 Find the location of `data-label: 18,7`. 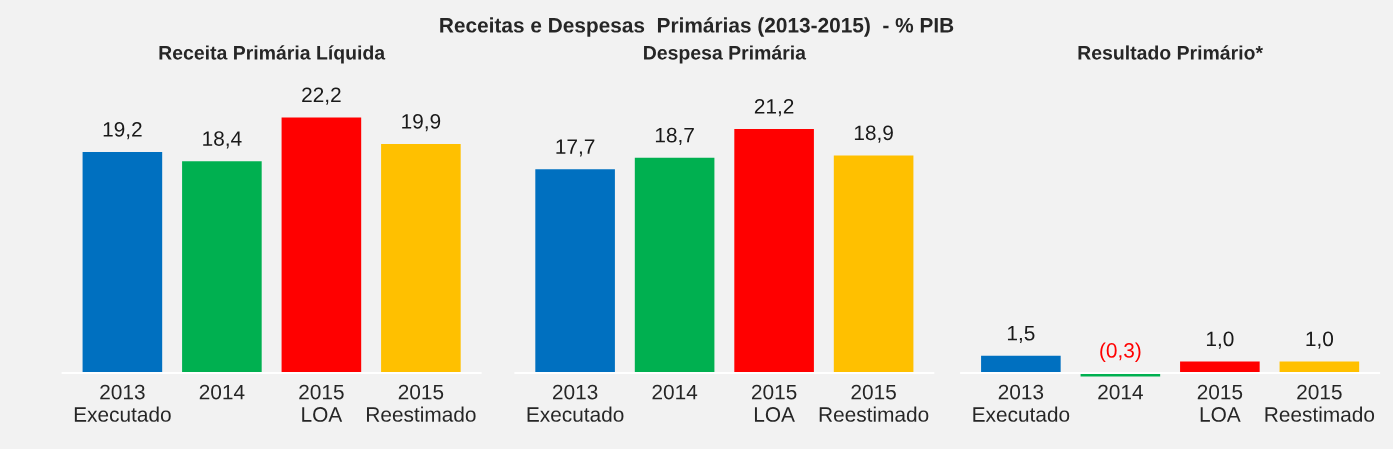

data-label: 18,7 is located at coordinates (674, 136).